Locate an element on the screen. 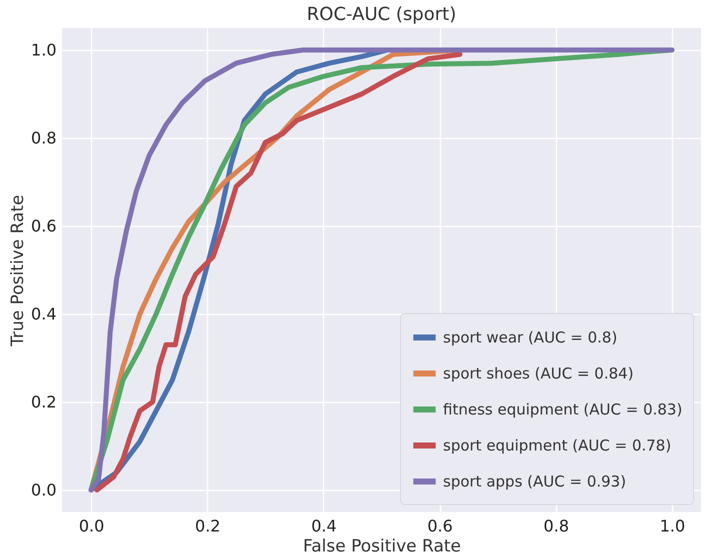 This screenshot has width=709, height=560. legend-label: sport equipment (AUC = 0.78) is located at coordinates (557, 445).